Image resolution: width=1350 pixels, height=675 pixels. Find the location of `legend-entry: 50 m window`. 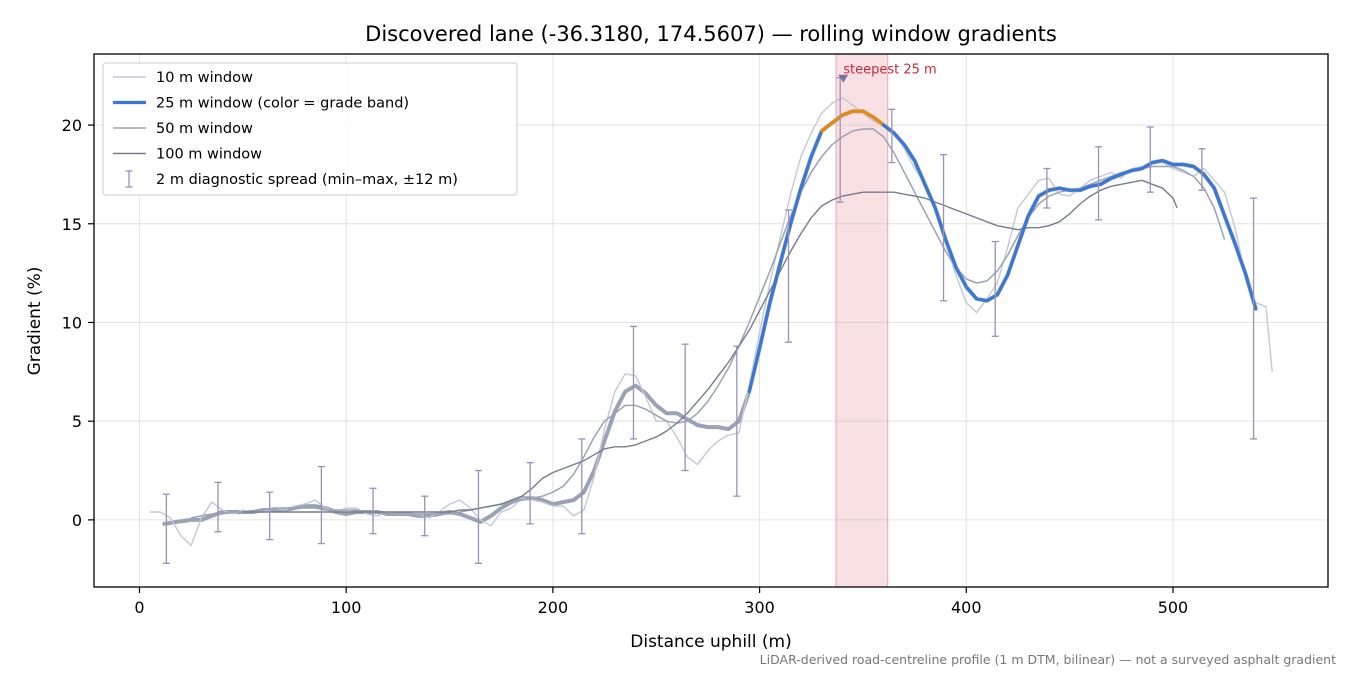

legend-entry: 50 m window is located at coordinates (183, 129).